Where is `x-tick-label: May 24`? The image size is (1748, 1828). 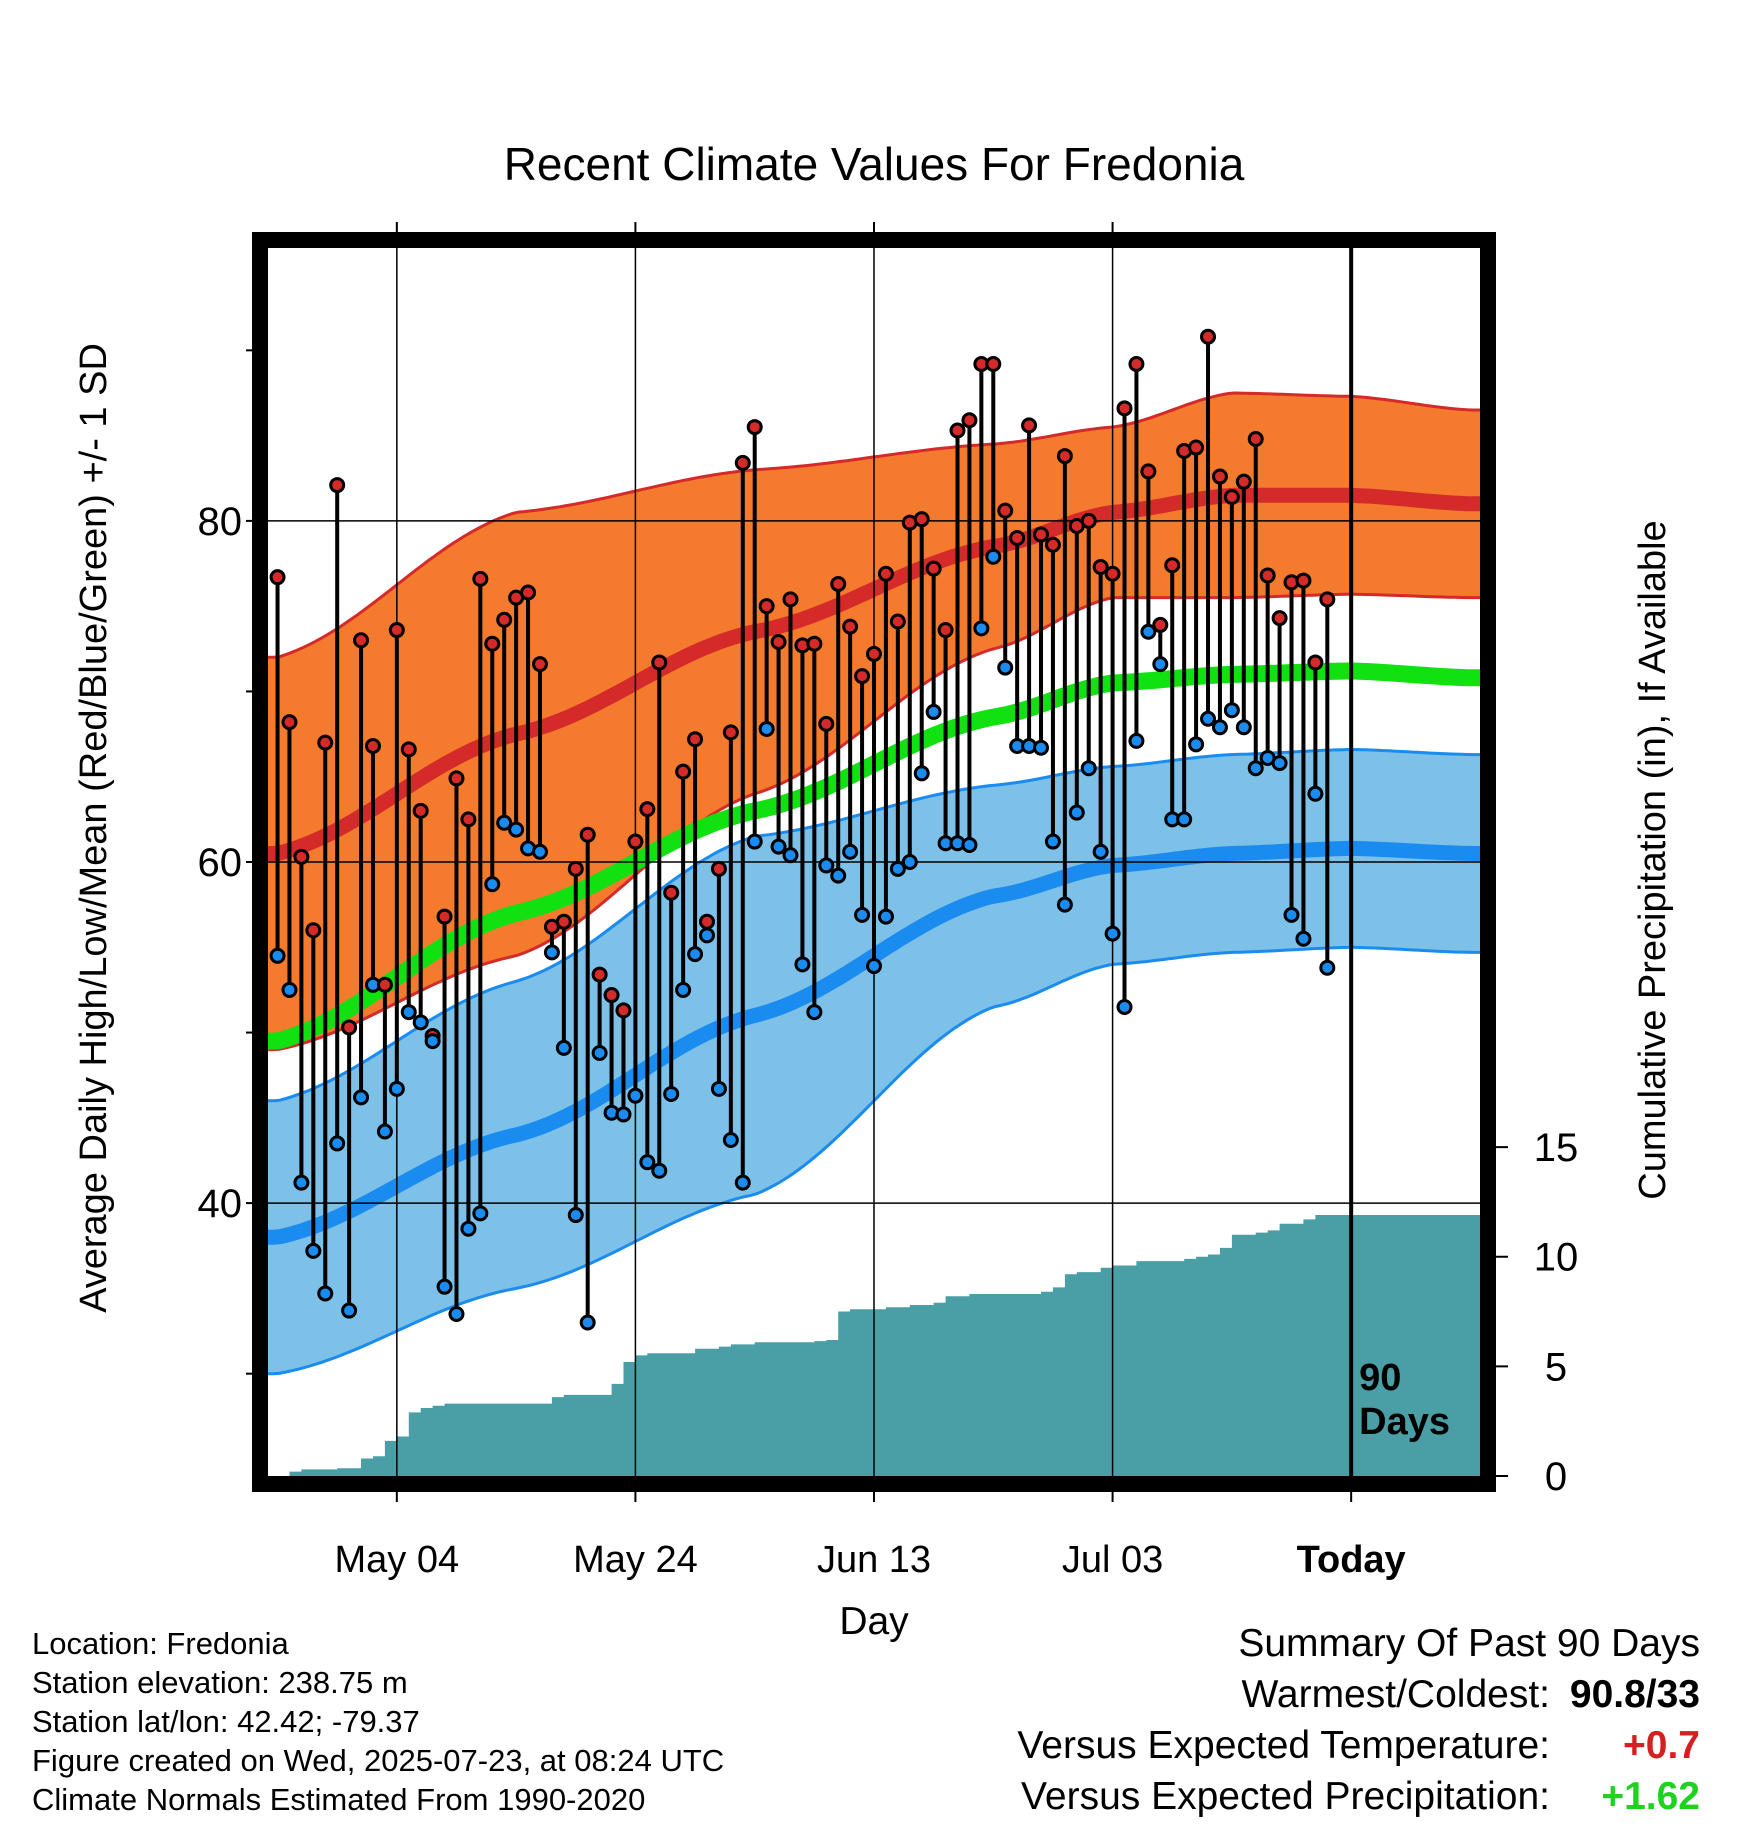 x-tick-label: May 24 is located at coordinates (635, 1560).